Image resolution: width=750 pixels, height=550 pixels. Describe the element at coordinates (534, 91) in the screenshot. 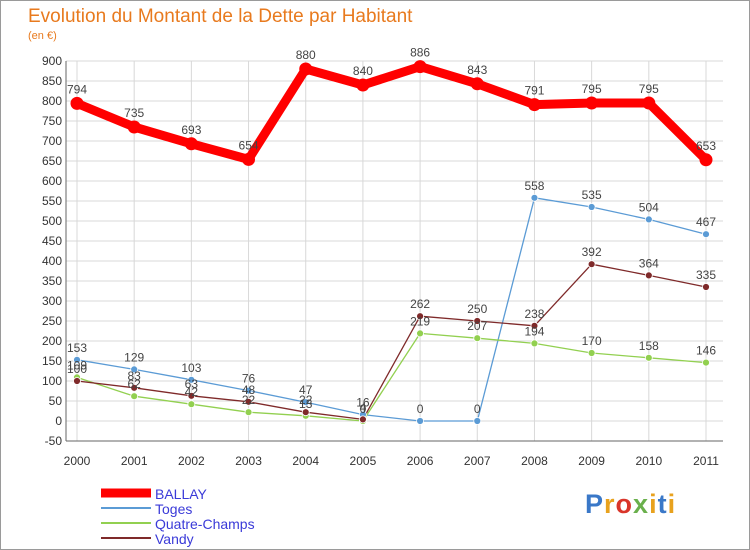

I see `data-label: 791` at that location.